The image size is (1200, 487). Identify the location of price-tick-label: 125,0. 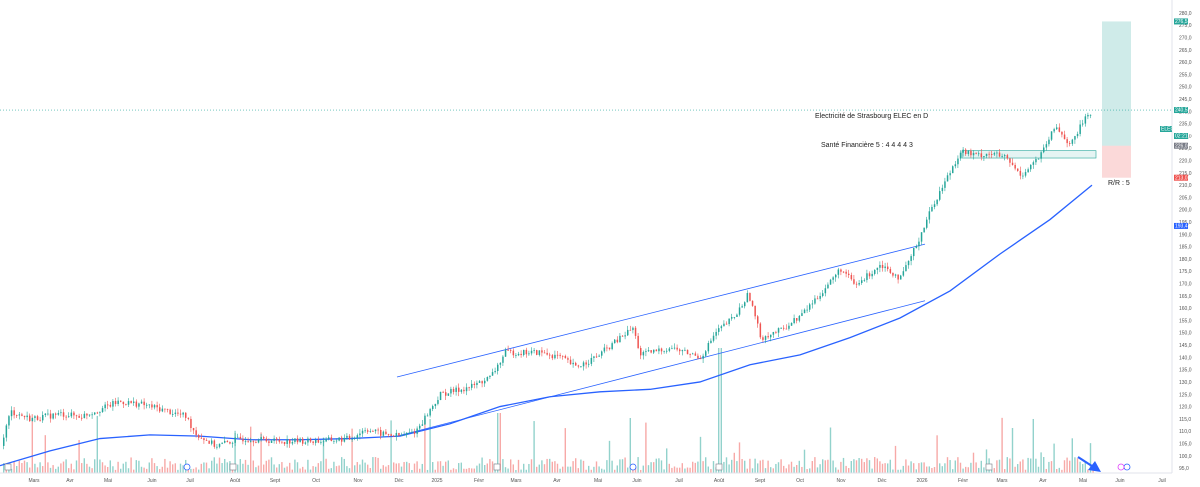
(1185, 395).